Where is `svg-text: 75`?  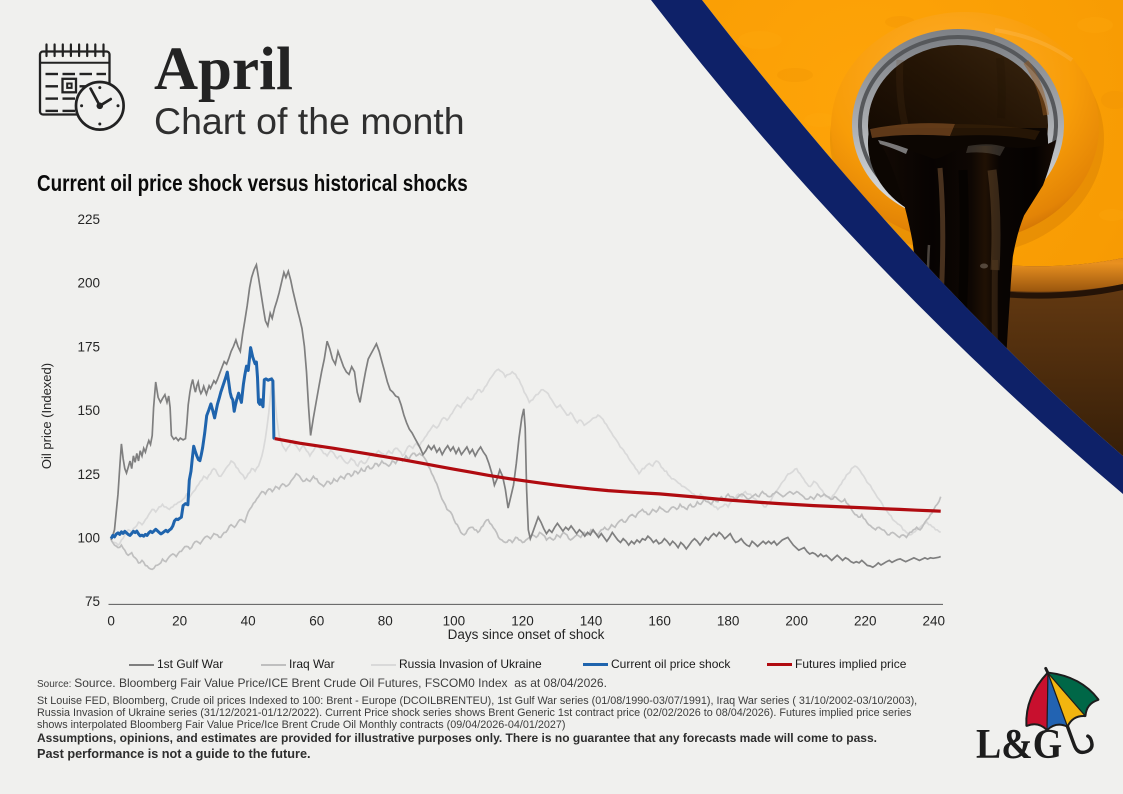 svg-text: 75 is located at coordinates (92, 601).